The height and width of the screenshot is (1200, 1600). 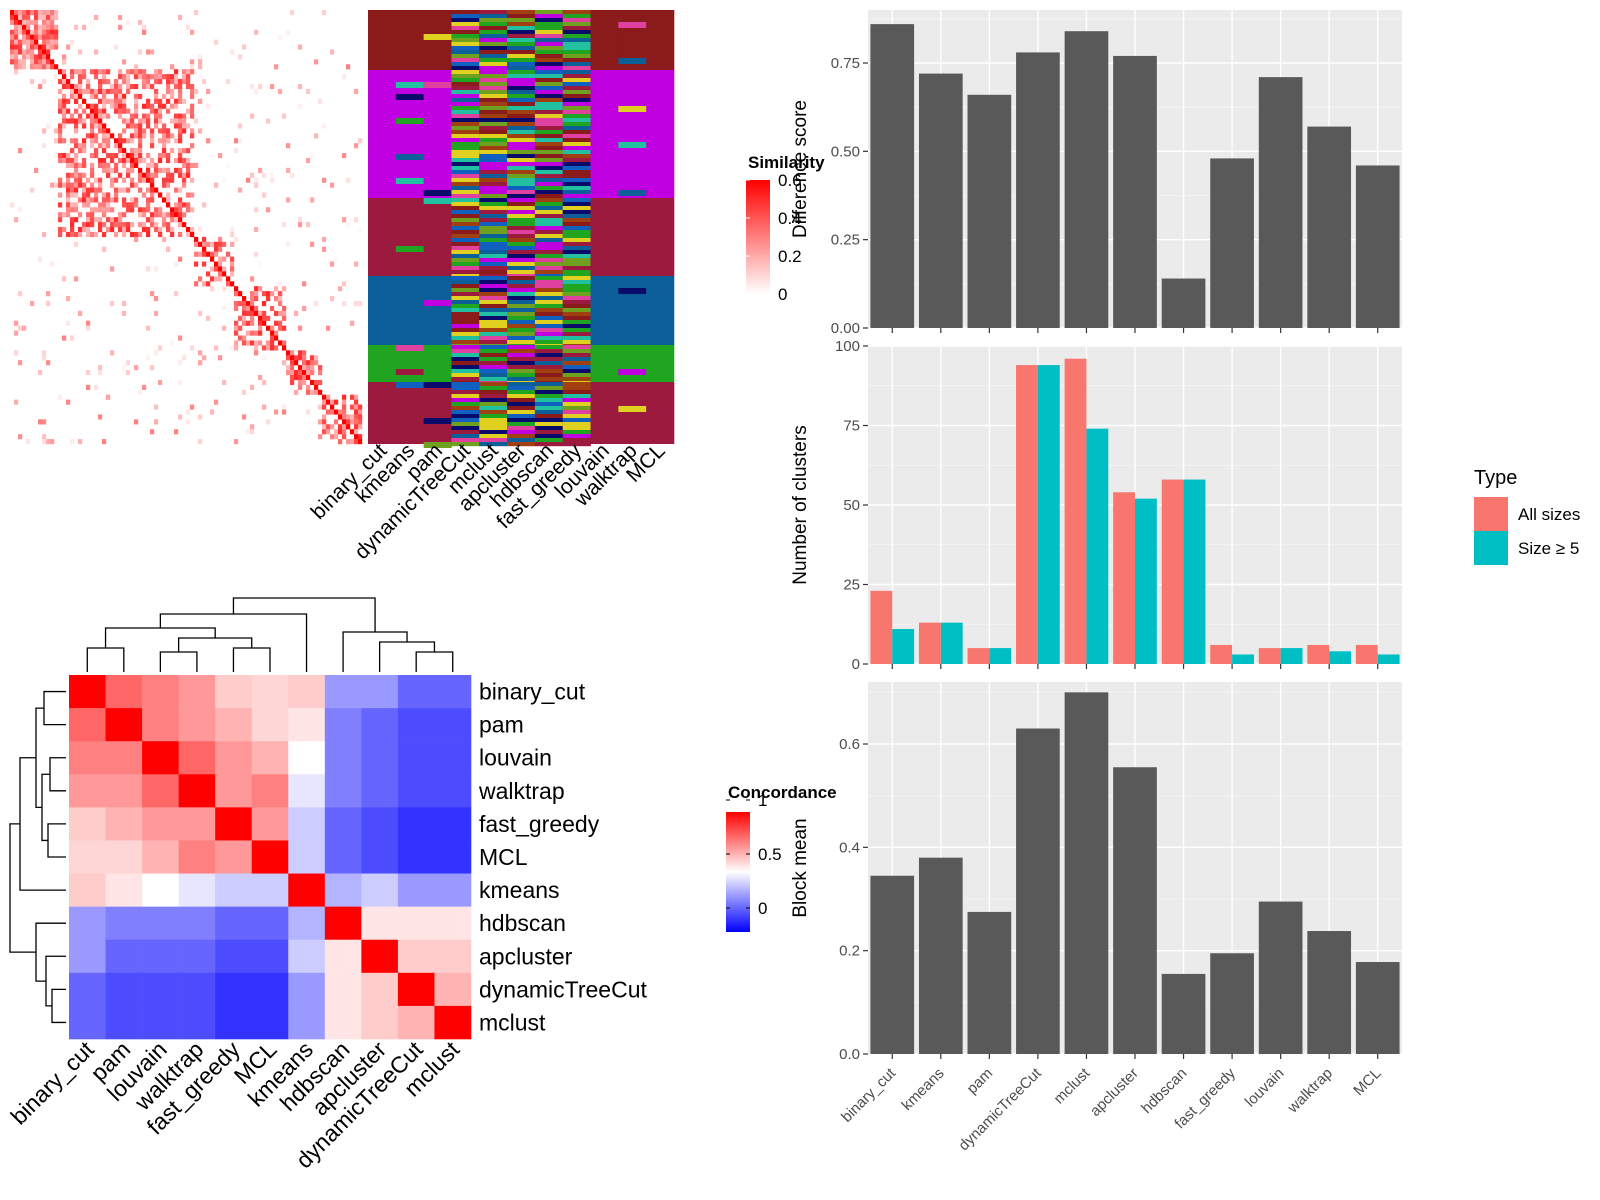 I want to click on concordance-dendrogram-left, so click(x=37, y=857).